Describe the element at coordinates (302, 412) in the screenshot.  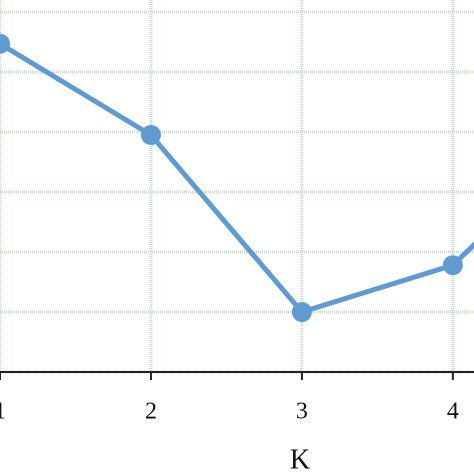
I see `x-tick-label: 3` at that location.